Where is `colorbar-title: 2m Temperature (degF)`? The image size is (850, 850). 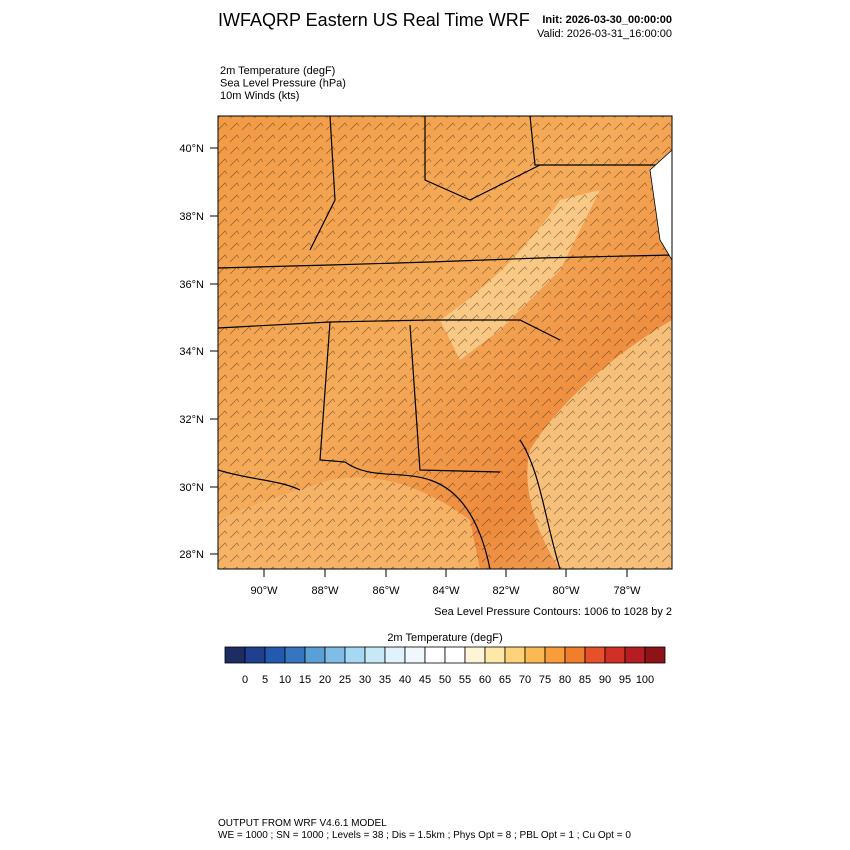
colorbar-title: 2m Temperature (degF) is located at coordinates (444, 638).